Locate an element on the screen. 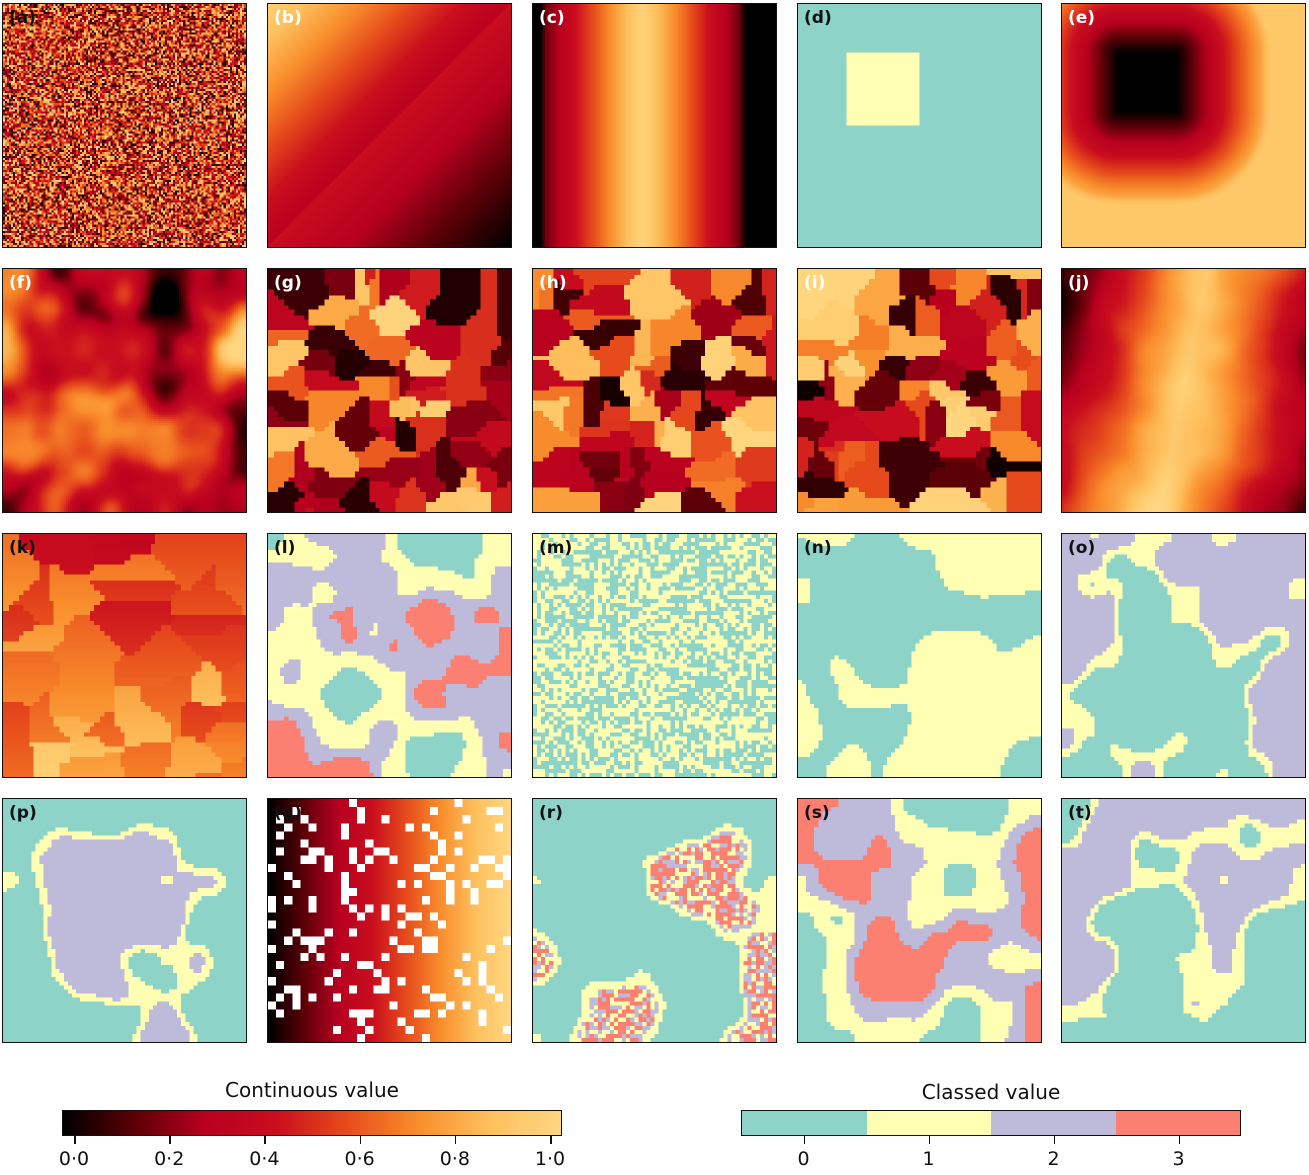 Image resolution: width=1309 pixels, height=1175 pixels. colorbar-tick-label: 0·8 is located at coordinates (454, 1159).